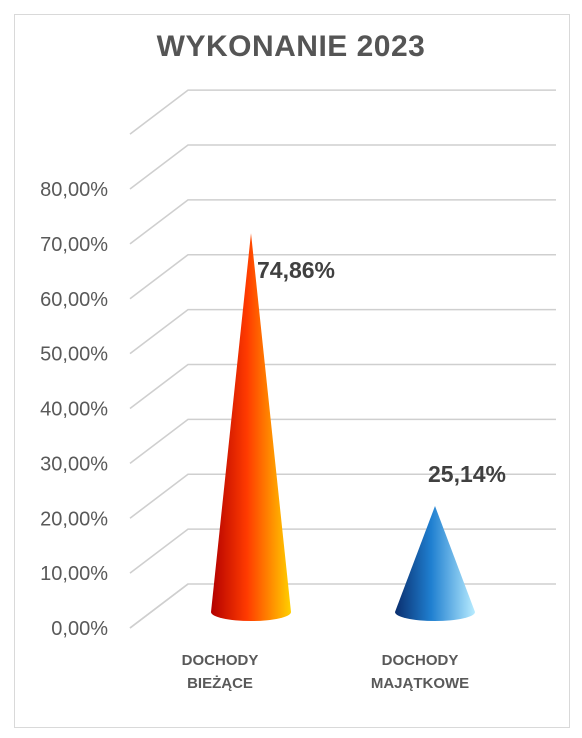 This screenshot has width=582, height=738. I want to click on category-label: MAJĄTKOWE, so click(420, 683).